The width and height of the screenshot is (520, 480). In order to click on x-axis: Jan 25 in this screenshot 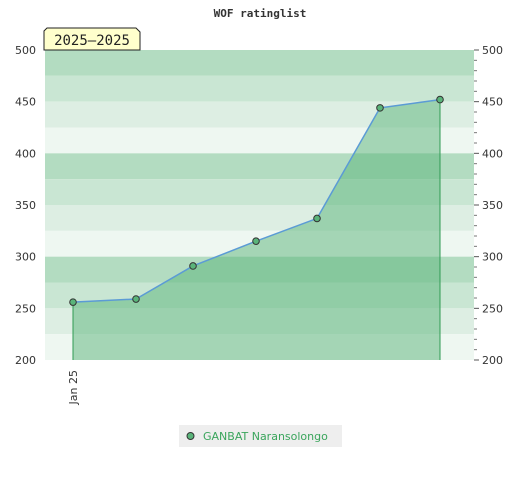, I will do `click(73, 387)`.